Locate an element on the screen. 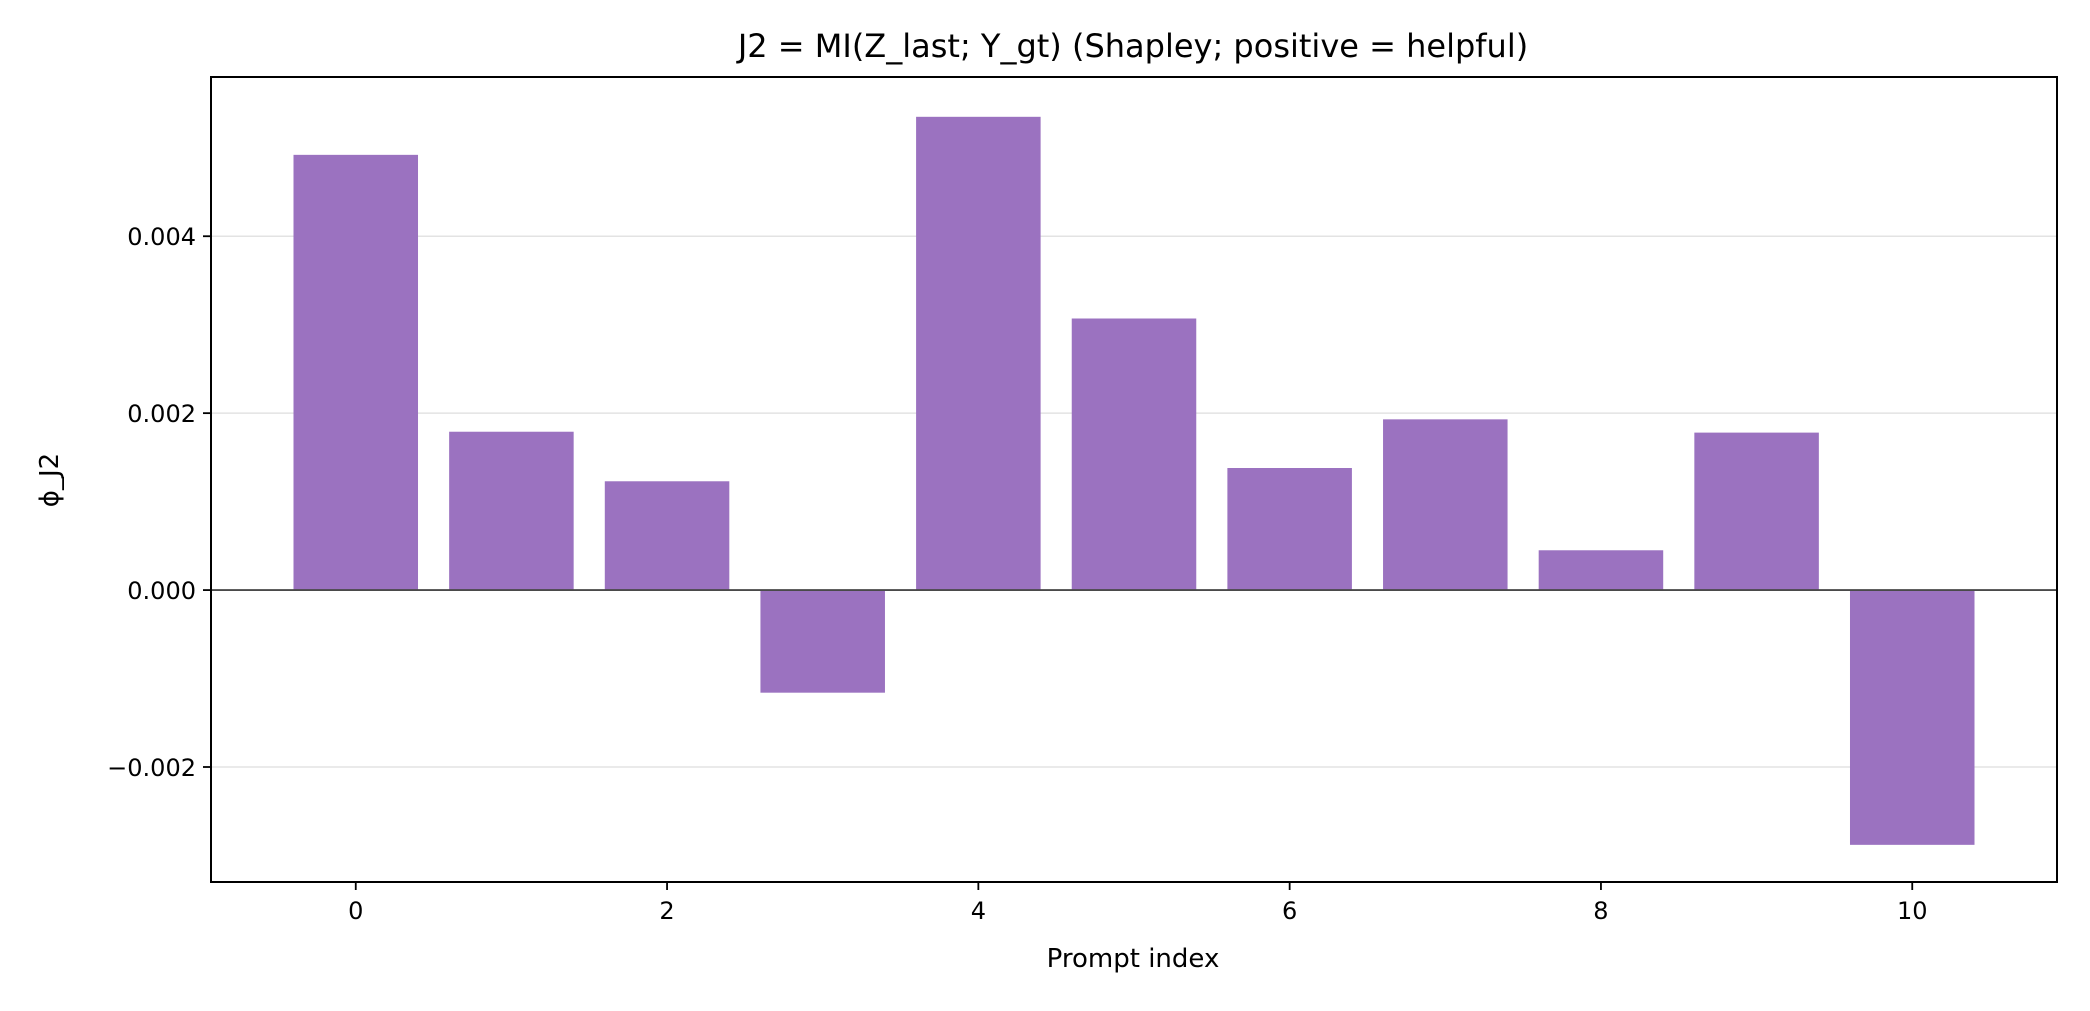 This screenshot has height=1011, width=2090. y-tick-label: −0.002 is located at coordinates (151, 768).